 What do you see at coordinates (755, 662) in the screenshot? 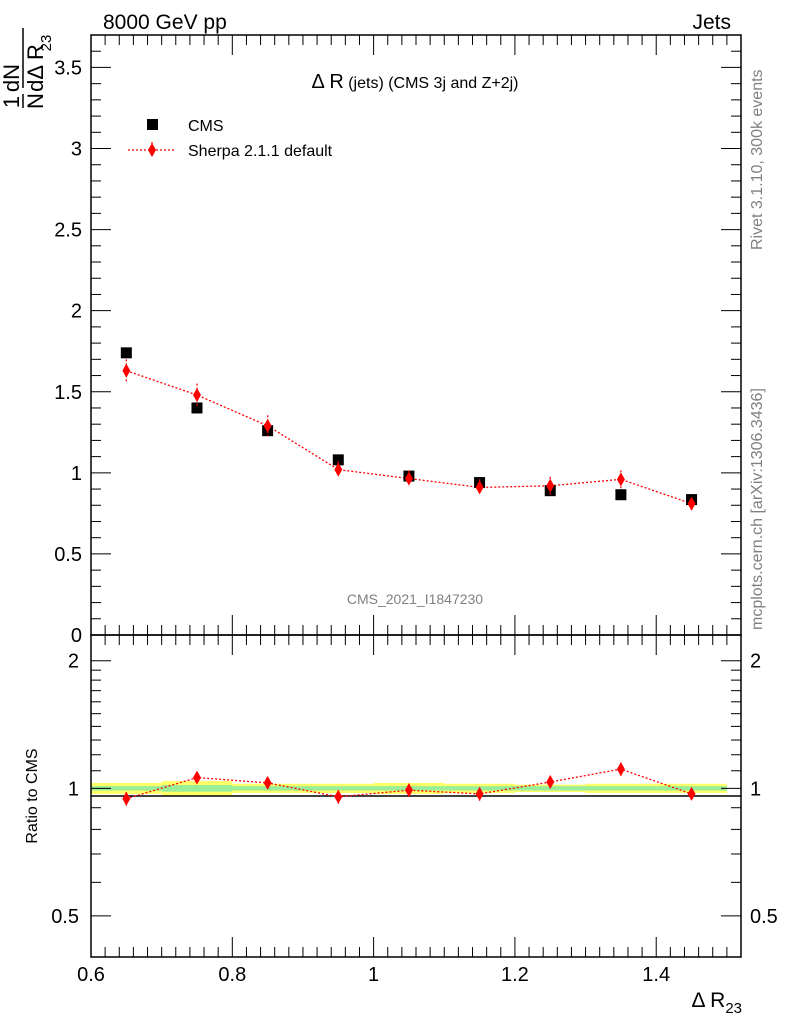
I see `ratio-y-tick-label-right: 2` at bounding box center [755, 662].